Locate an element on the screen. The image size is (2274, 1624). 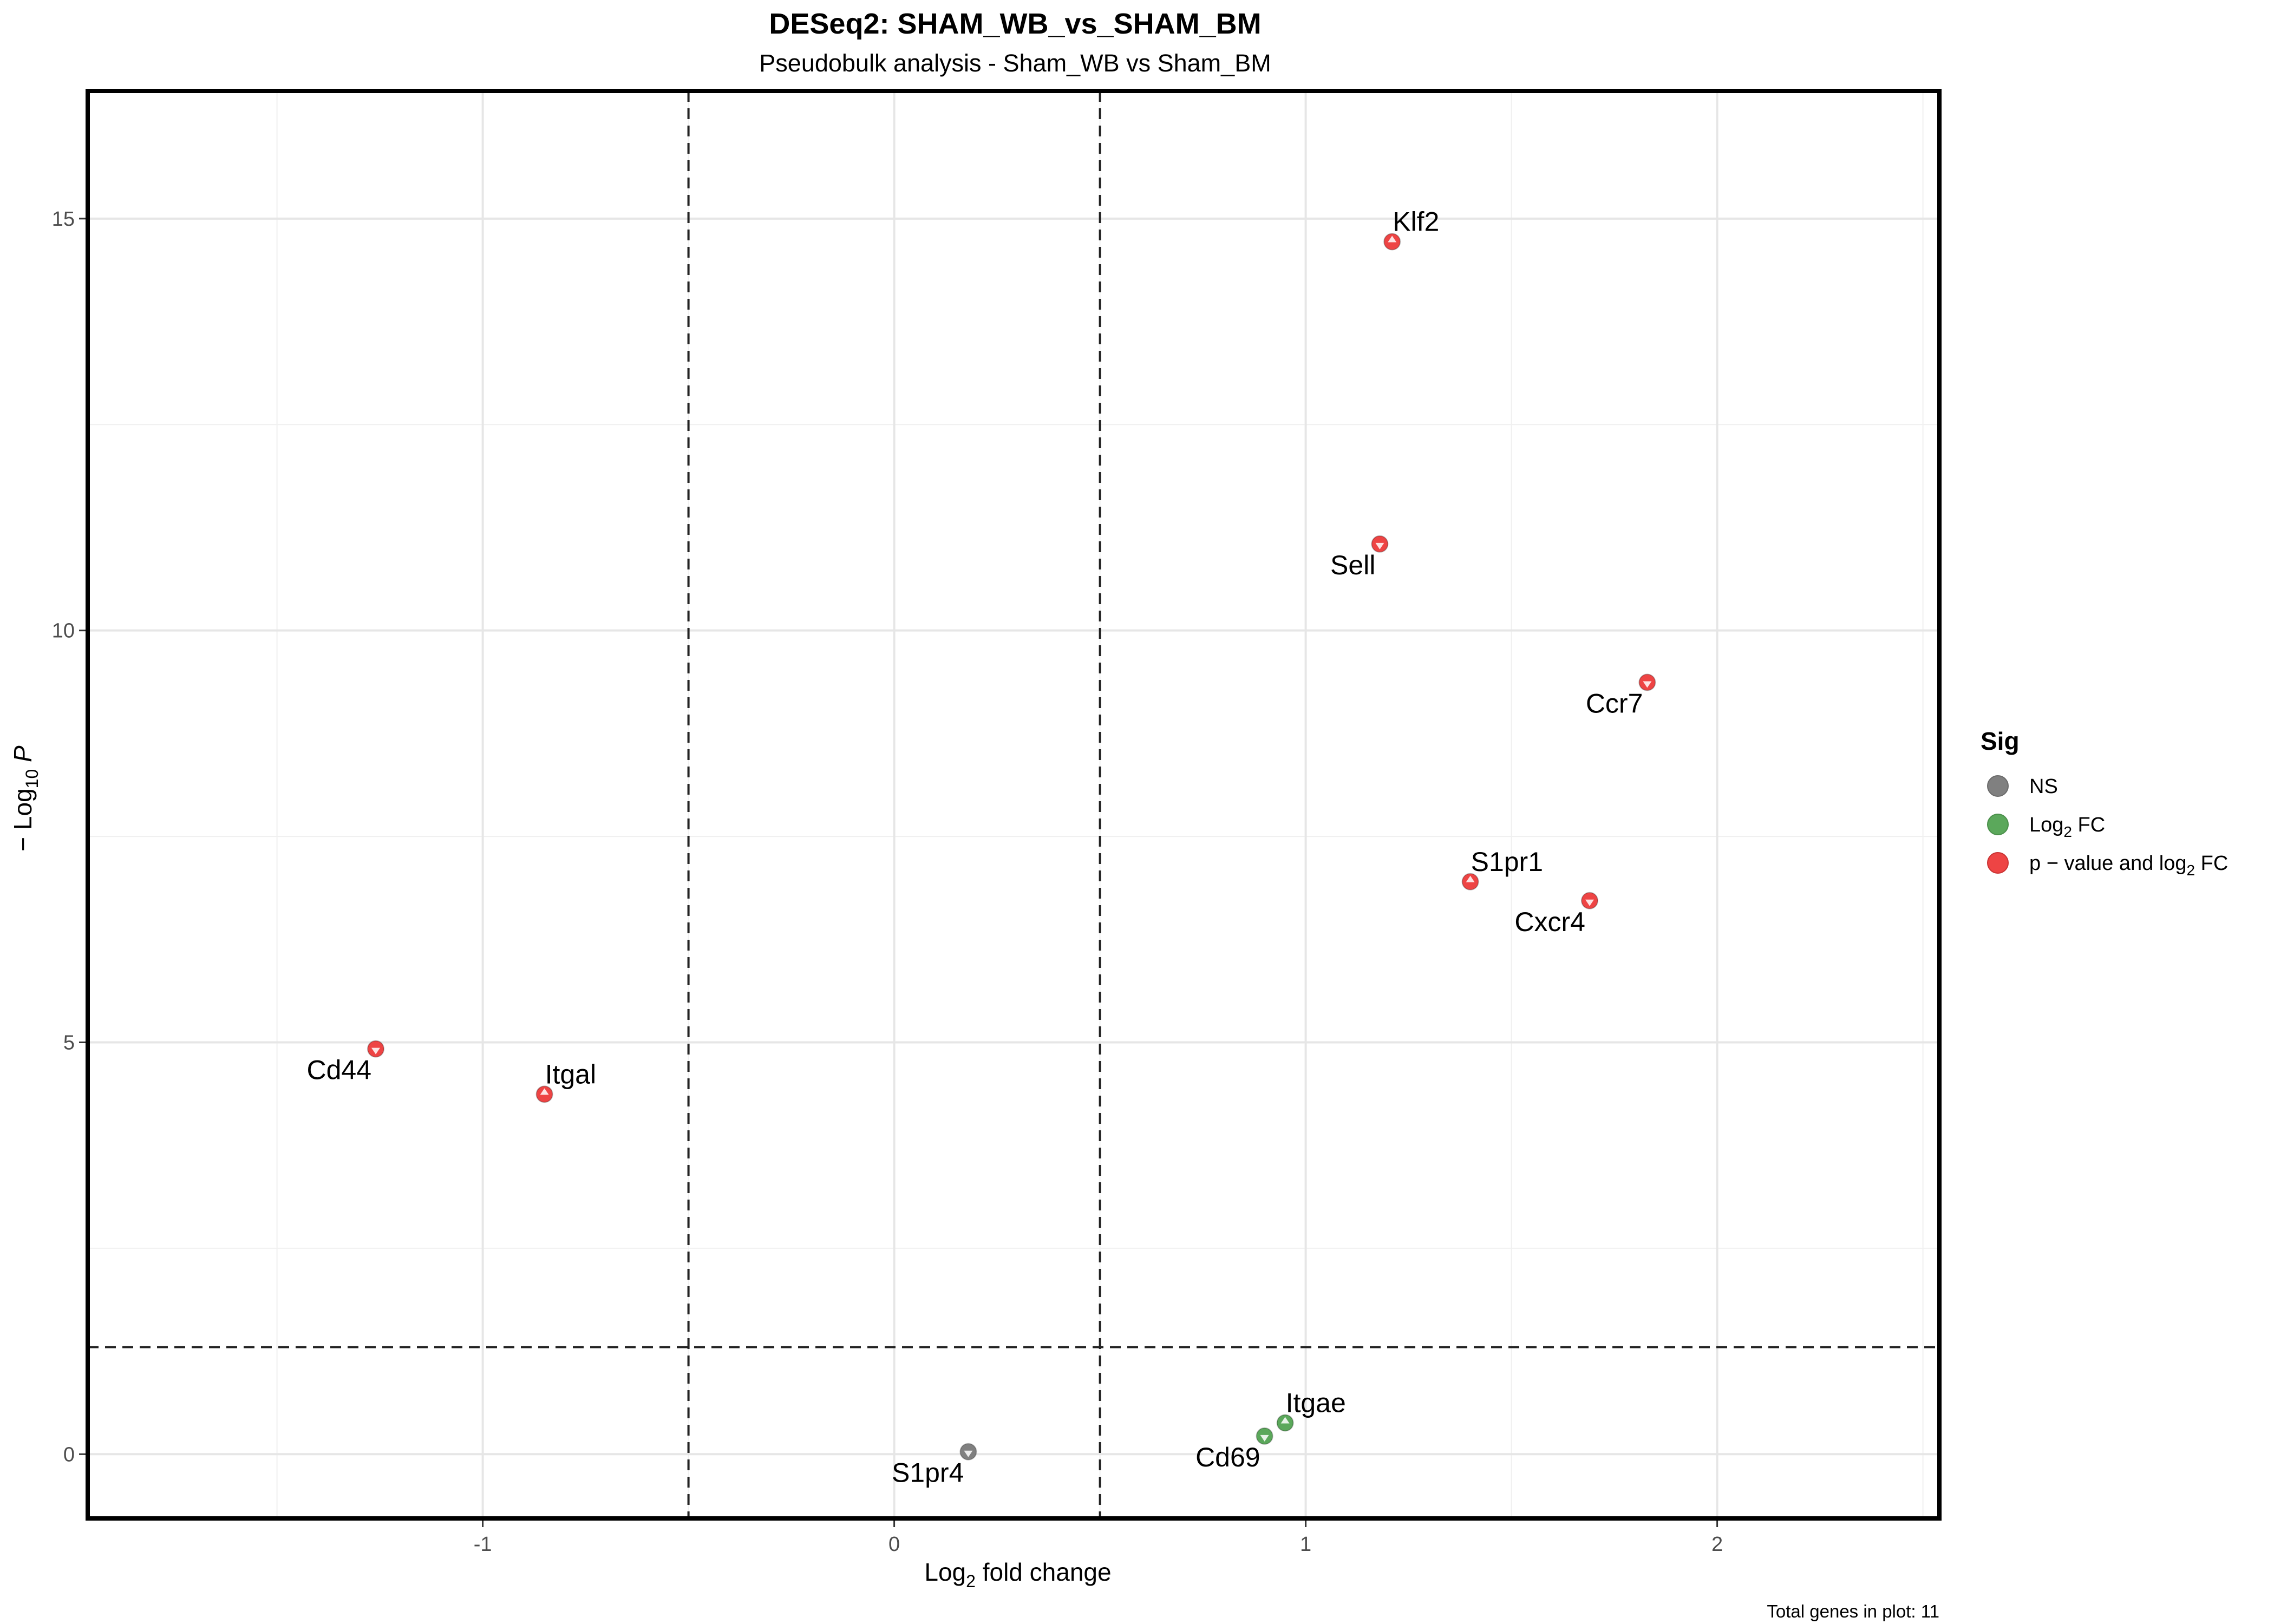
gene-label-s1pr1: S1pr1 is located at coordinates (1507, 862).